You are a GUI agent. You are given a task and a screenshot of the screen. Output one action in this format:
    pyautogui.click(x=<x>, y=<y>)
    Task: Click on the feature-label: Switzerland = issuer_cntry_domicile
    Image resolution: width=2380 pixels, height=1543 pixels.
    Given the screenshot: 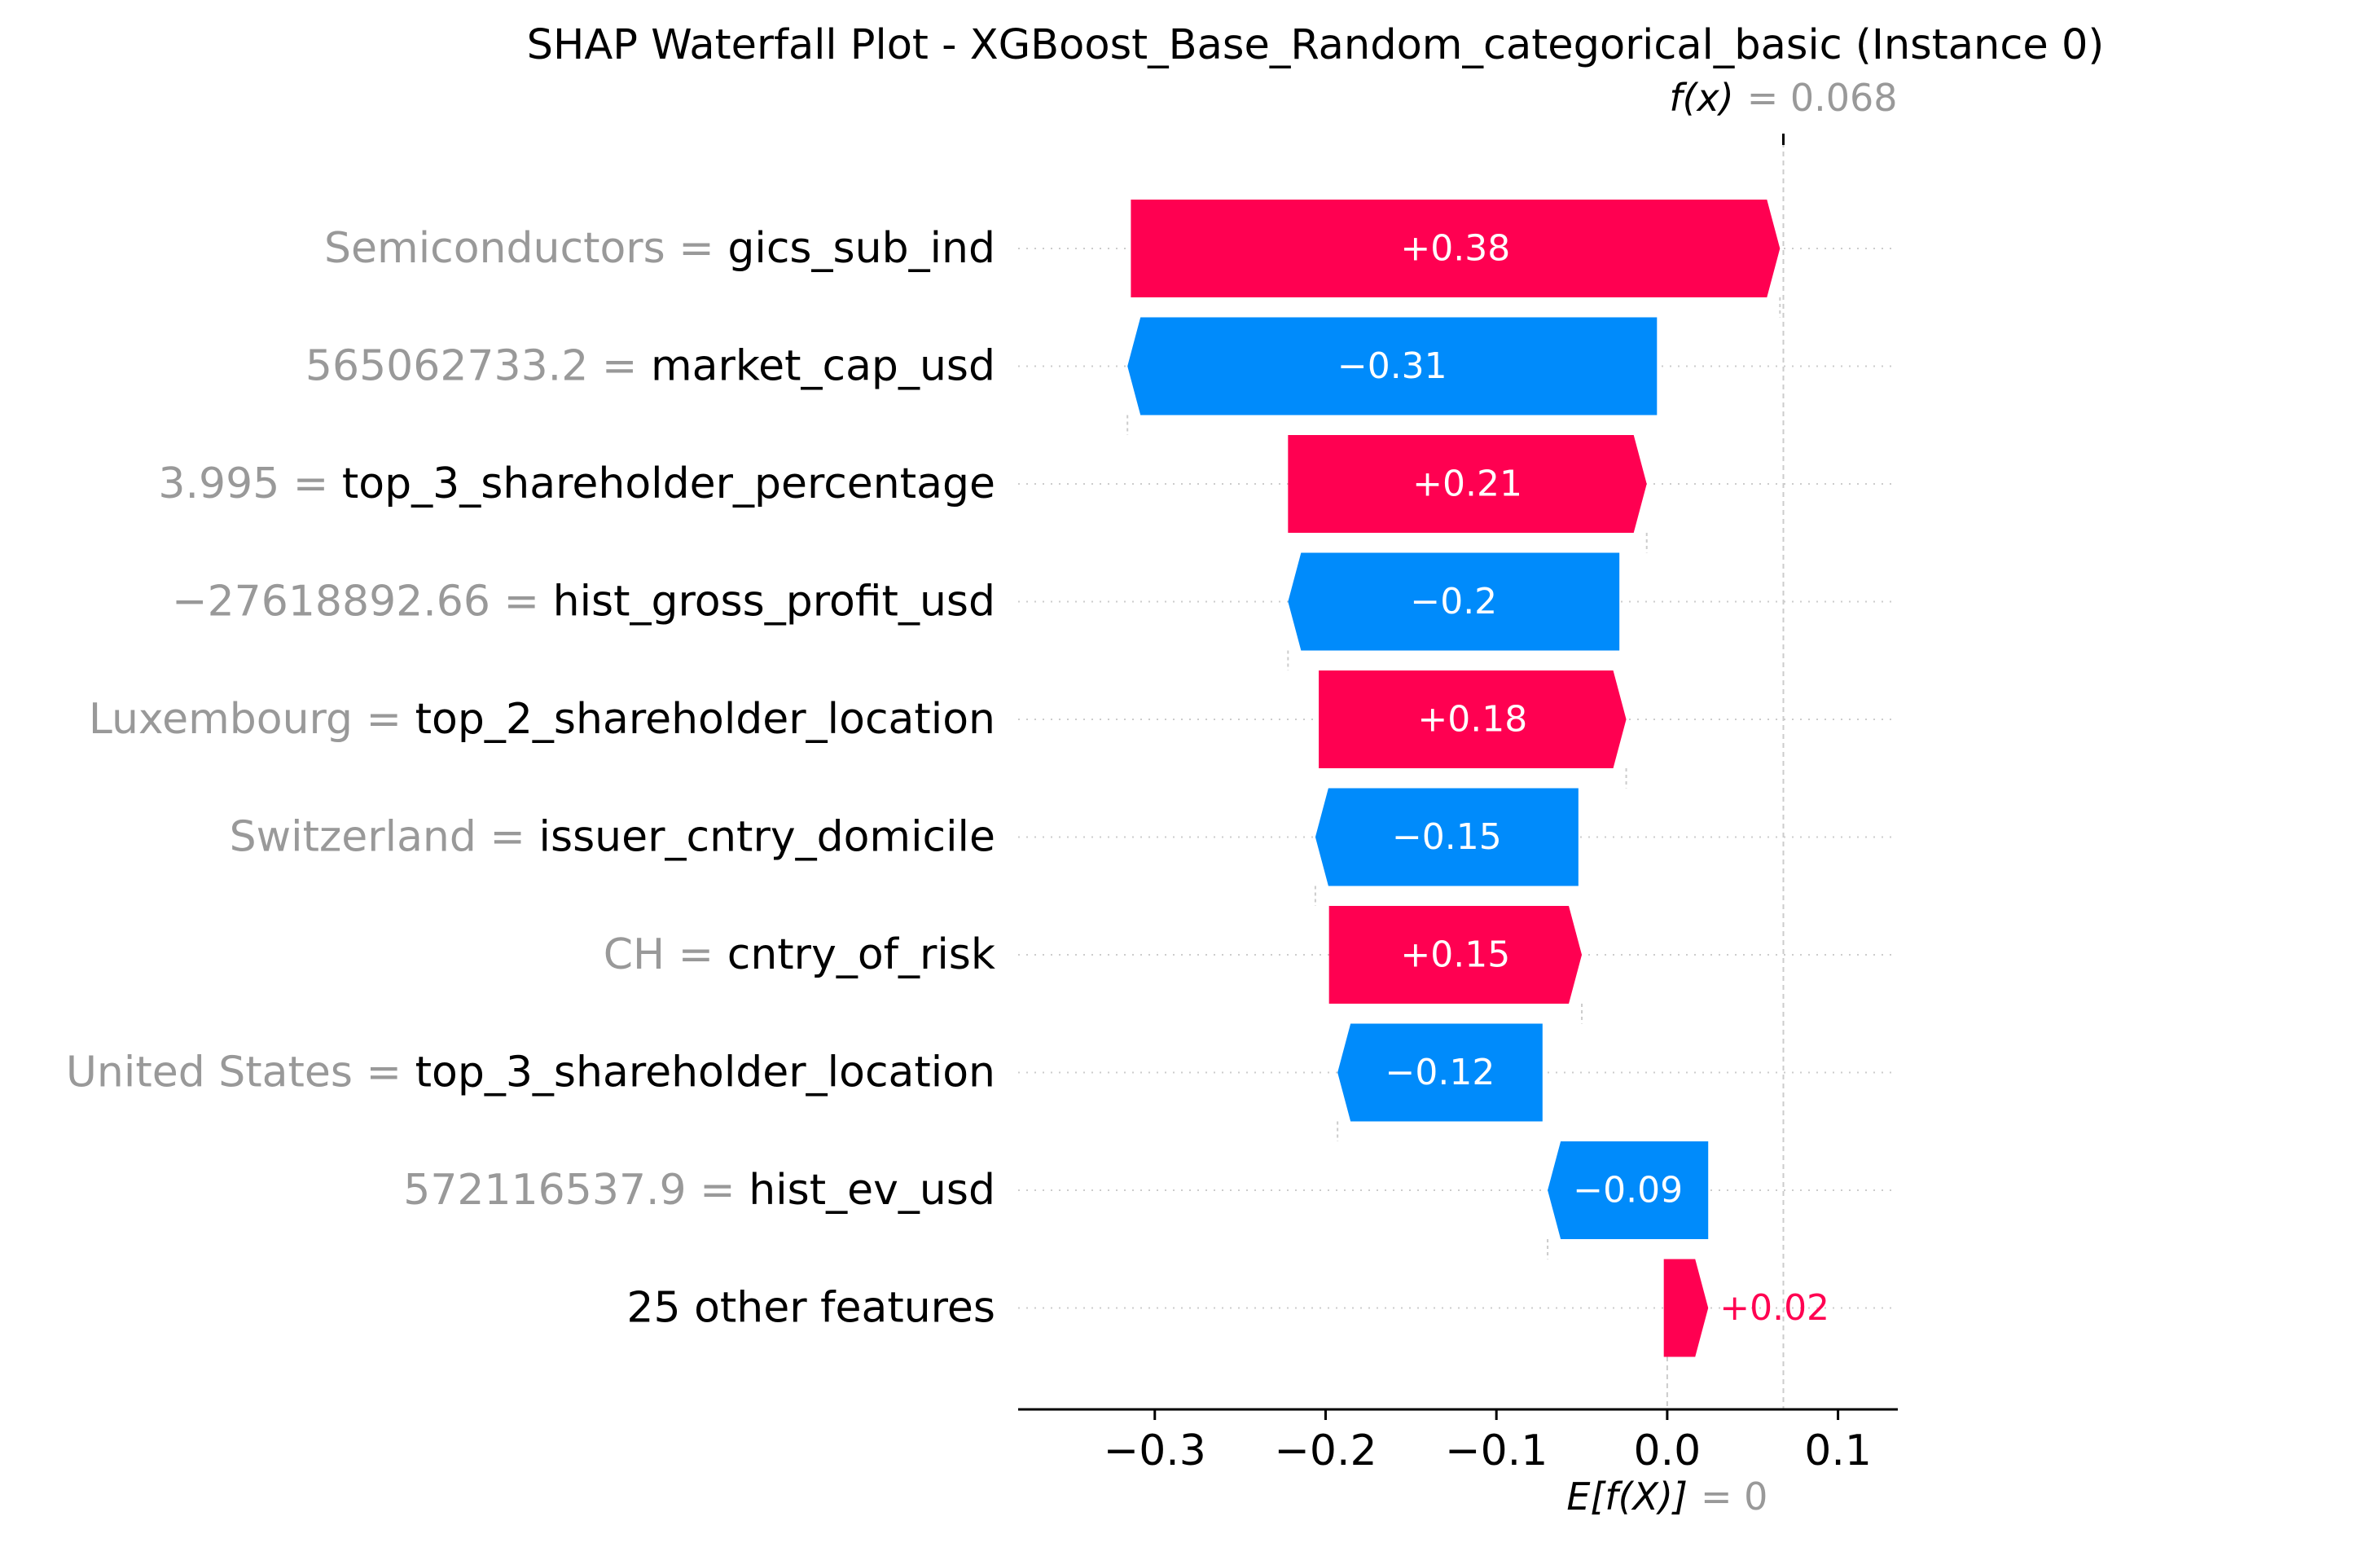 What is the action you would take?
    pyautogui.click(x=612, y=837)
    